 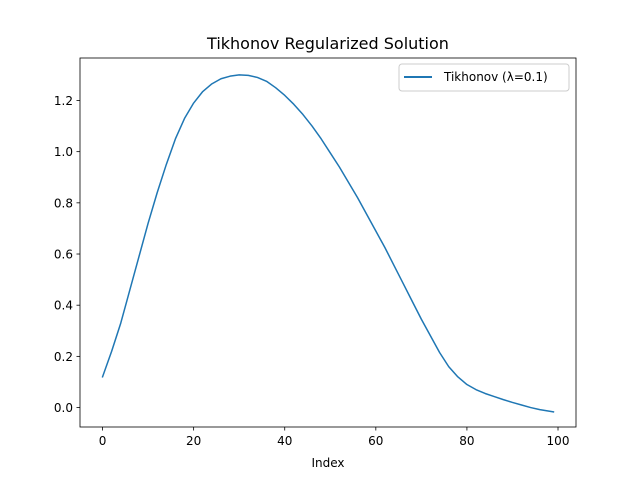 I want to click on x-tick-label: 20, so click(x=193, y=441).